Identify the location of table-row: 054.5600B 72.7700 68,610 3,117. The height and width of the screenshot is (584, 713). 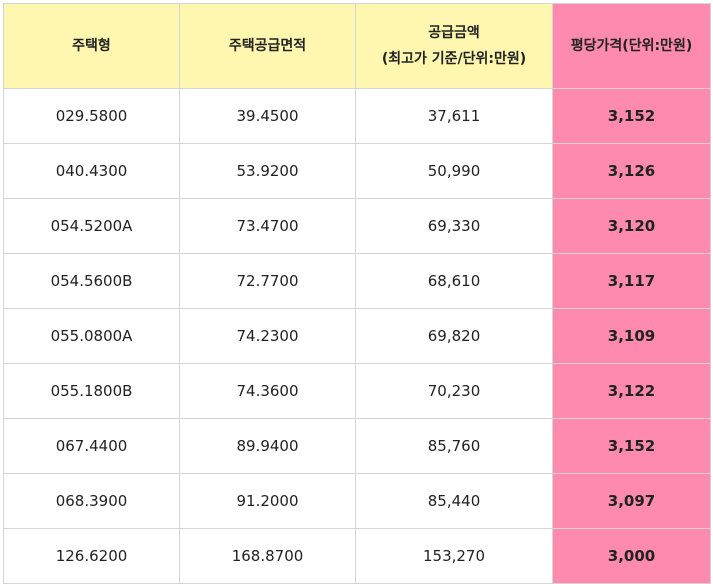
(357, 281).